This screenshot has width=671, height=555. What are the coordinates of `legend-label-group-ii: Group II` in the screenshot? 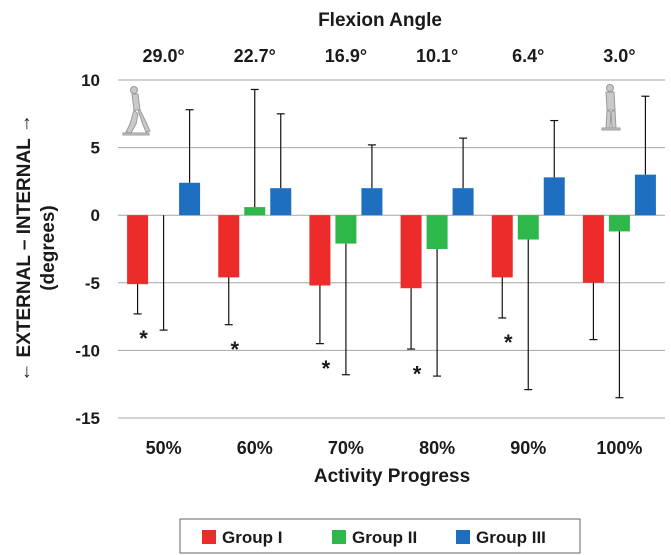 It's located at (384, 537).